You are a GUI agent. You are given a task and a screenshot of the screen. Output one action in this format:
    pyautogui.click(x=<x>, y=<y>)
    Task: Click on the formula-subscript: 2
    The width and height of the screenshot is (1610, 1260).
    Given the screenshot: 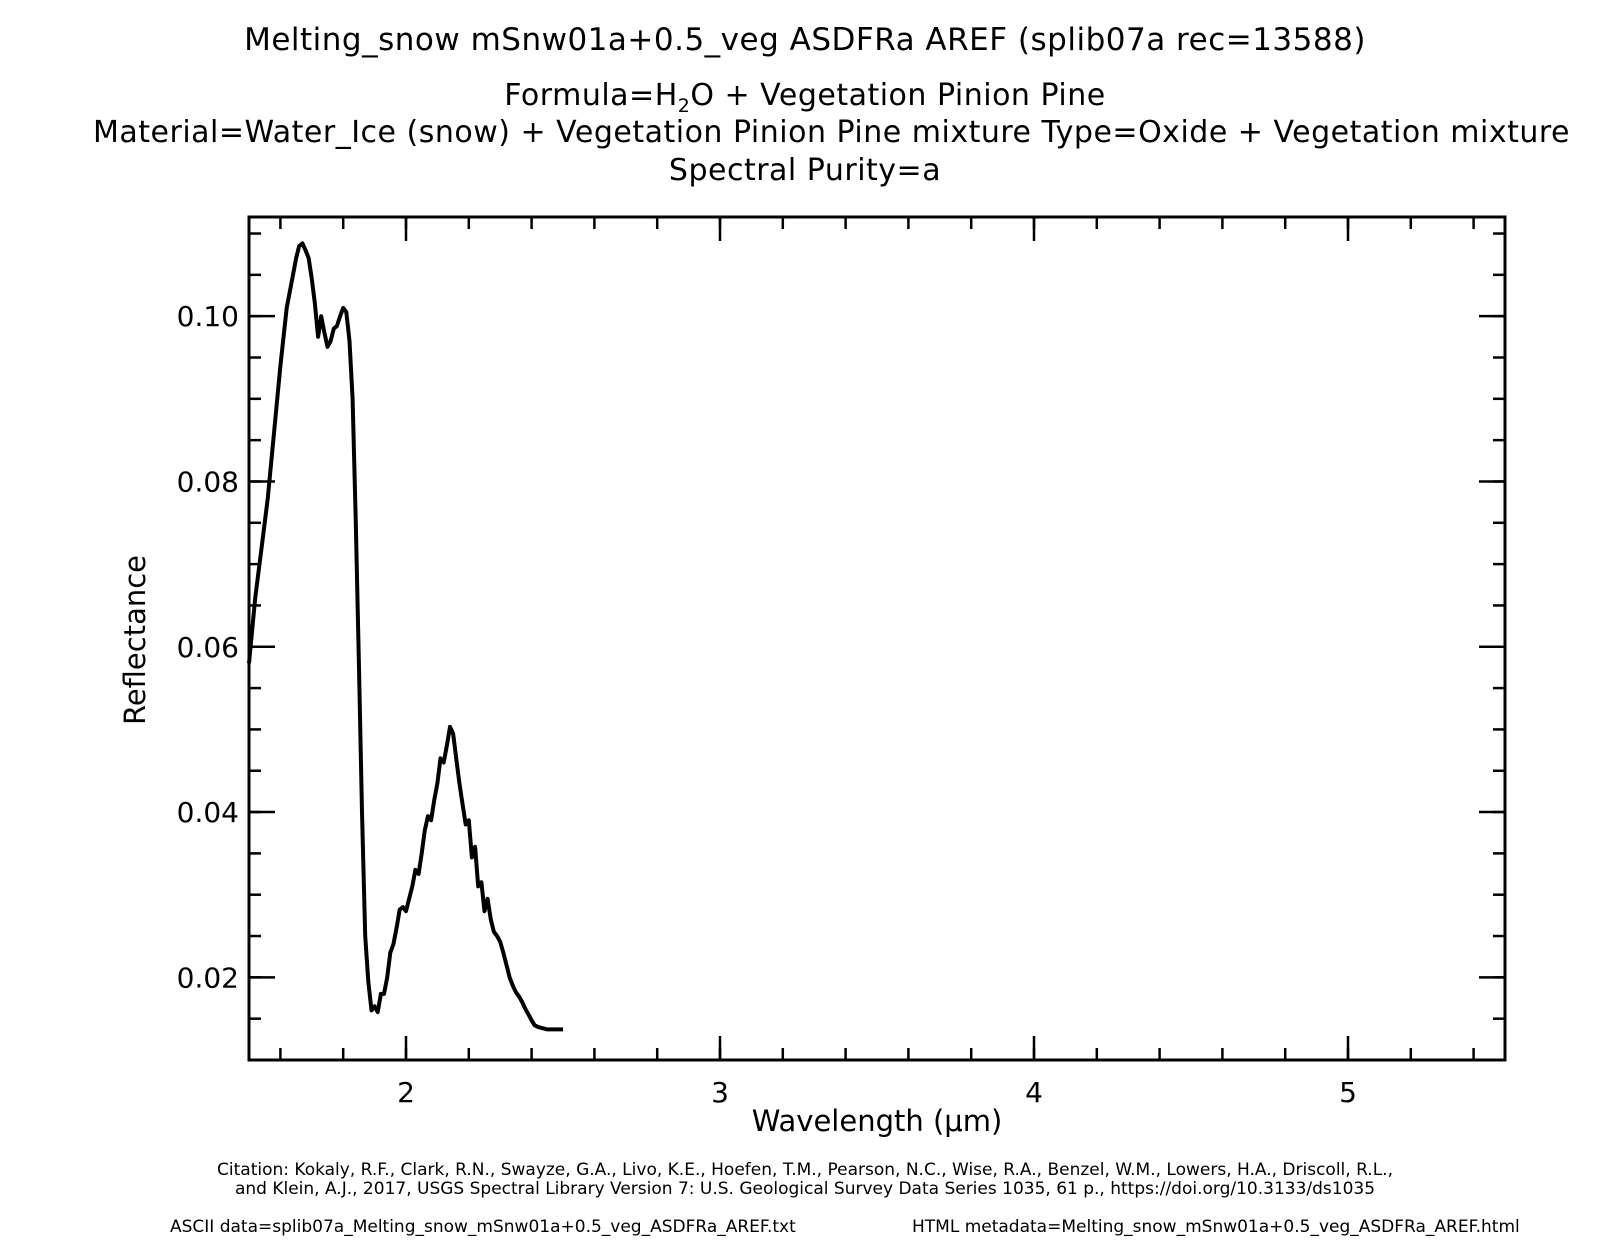 What is the action you would take?
    pyautogui.click(x=684, y=106)
    